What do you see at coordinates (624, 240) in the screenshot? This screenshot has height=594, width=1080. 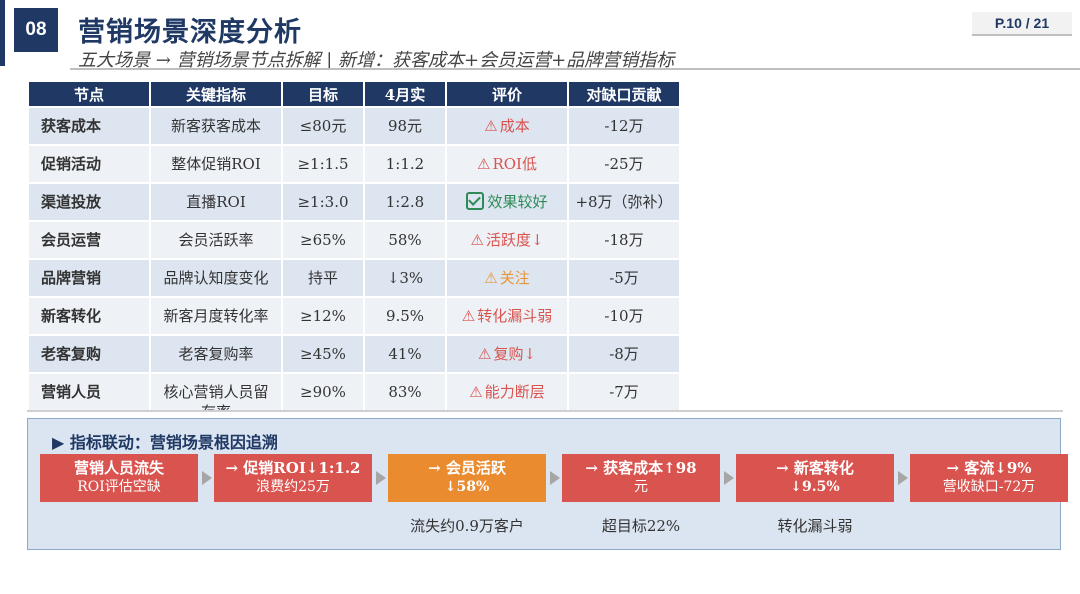 I see `cell-contribution-text: -18万` at bounding box center [624, 240].